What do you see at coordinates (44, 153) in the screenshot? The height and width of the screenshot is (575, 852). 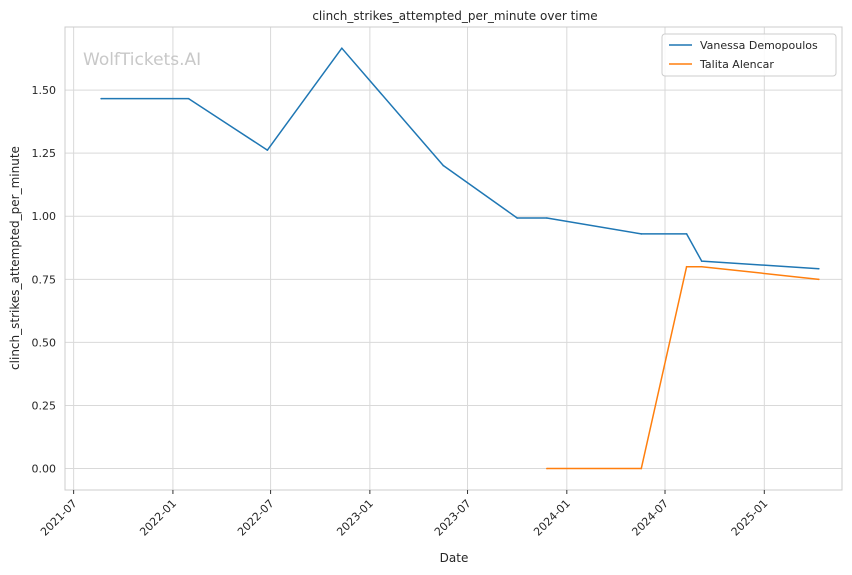 I see `y-tick-label: 1.25` at bounding box center [44, 153].